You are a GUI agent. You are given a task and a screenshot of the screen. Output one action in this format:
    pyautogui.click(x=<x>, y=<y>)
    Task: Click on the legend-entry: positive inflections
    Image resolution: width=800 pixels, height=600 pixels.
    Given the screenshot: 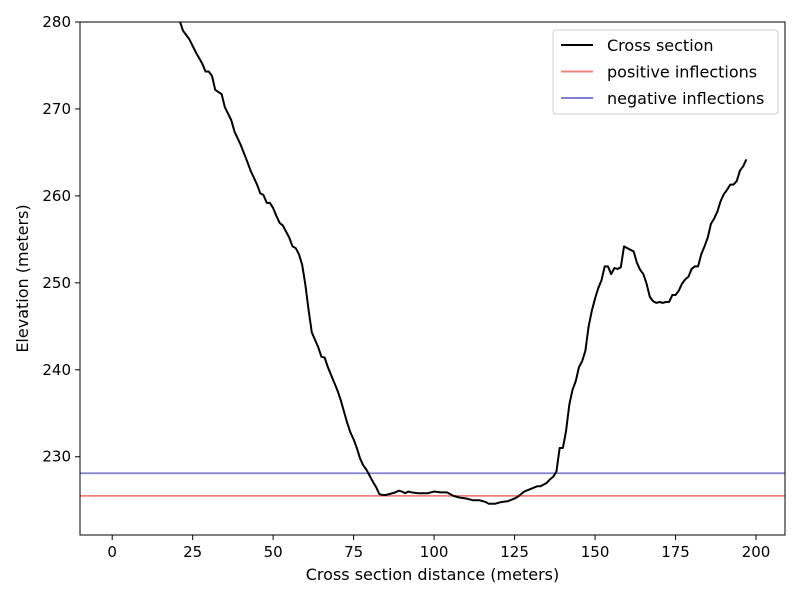 What is the action you would take?
    pyautogui.click(x=659, y=72)
    